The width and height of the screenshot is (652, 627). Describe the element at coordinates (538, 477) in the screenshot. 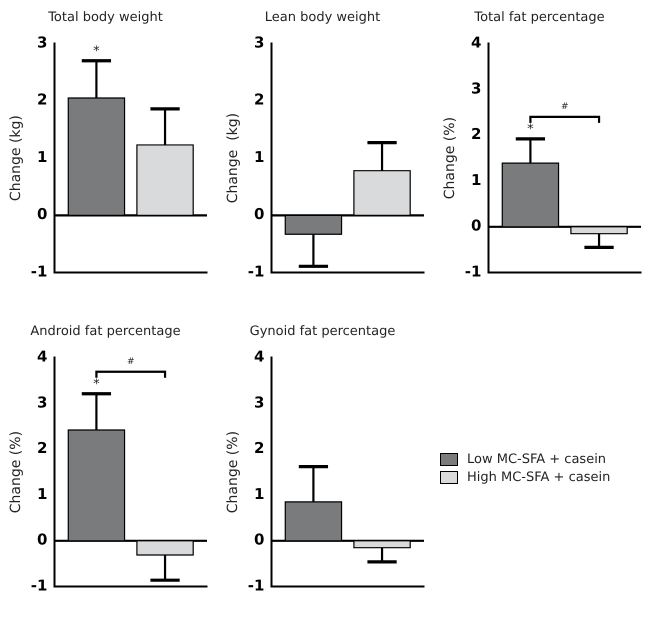

I see `legend-label: High MC-SFA + casein` at that location.